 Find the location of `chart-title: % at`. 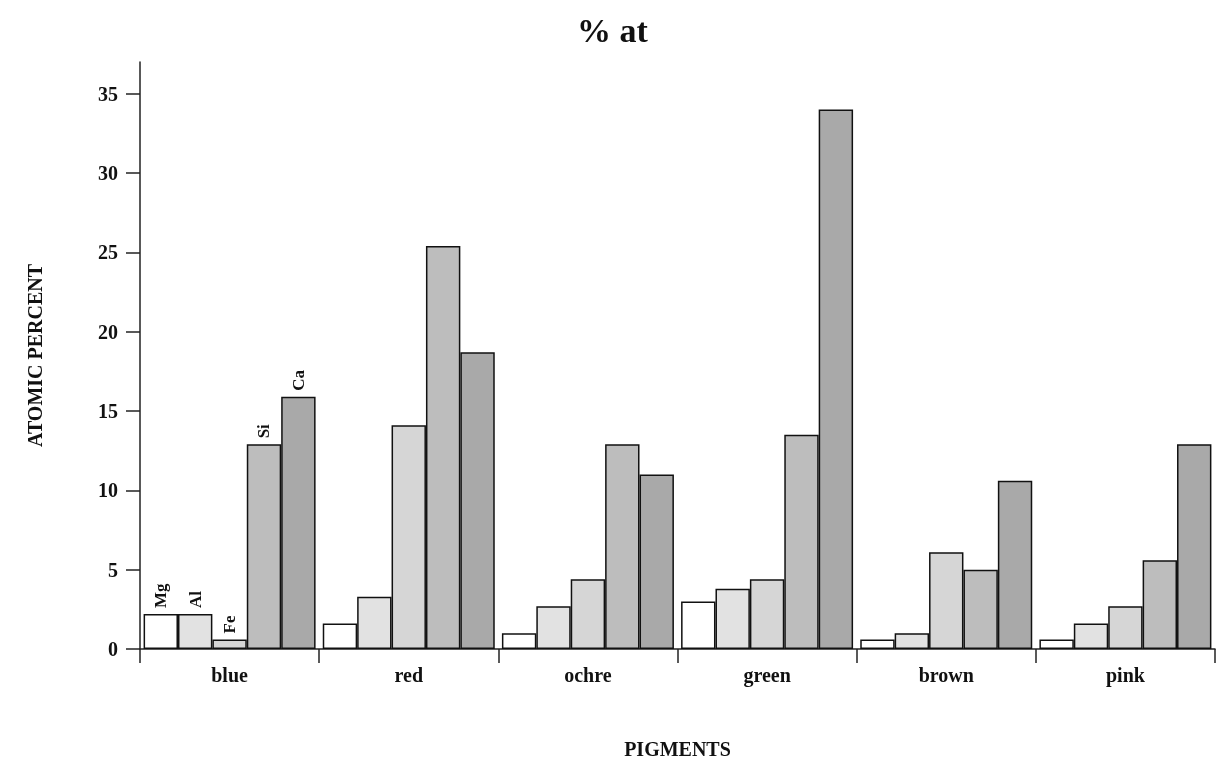

chart-title: % at is located at coordinates (613, 30).